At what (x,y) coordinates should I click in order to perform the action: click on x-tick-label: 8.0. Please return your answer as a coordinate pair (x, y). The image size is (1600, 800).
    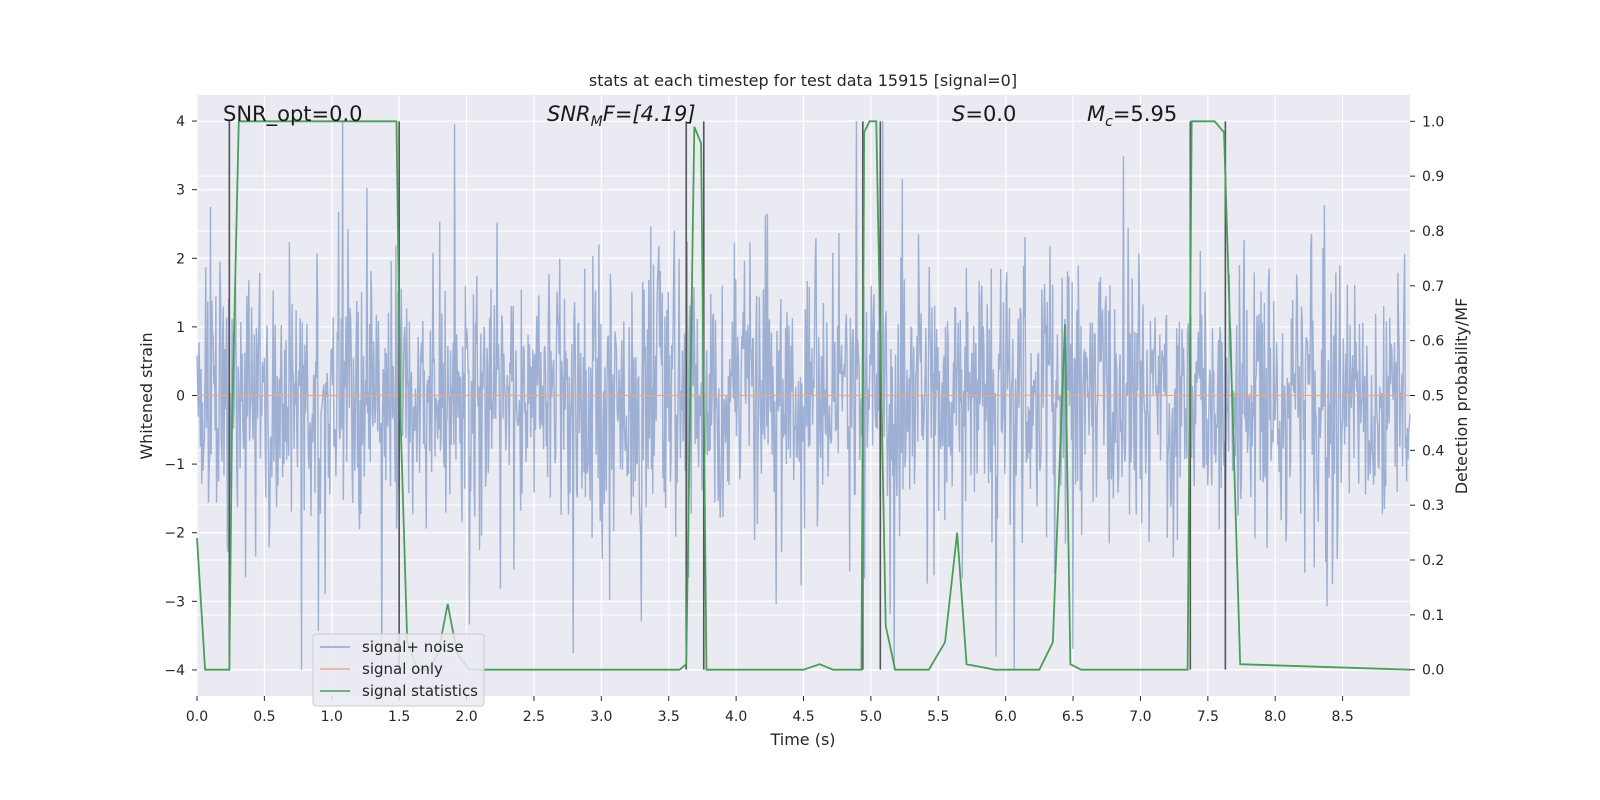
    Looking at the image, I should click on (1275, 717).